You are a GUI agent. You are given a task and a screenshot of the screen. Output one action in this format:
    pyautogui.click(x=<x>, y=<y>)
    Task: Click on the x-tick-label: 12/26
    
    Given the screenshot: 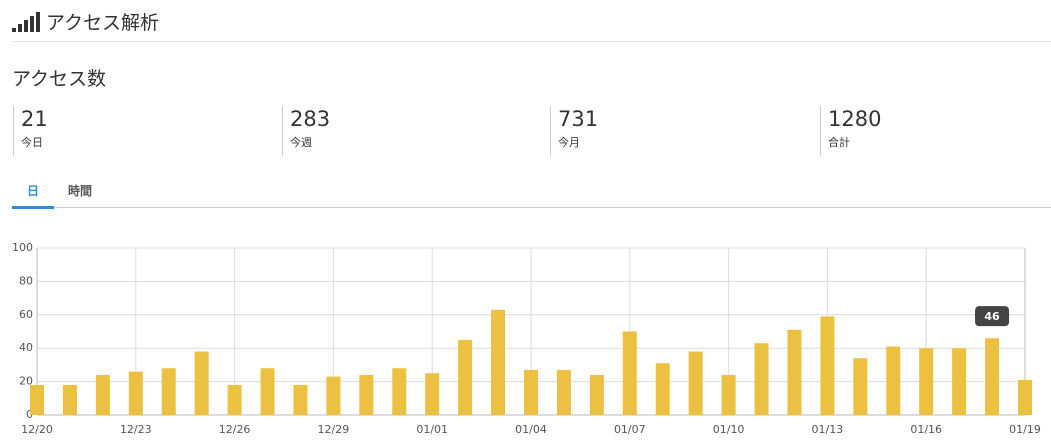 What is the action you would take?
    pyautogui.click(x=235, y=429)
    